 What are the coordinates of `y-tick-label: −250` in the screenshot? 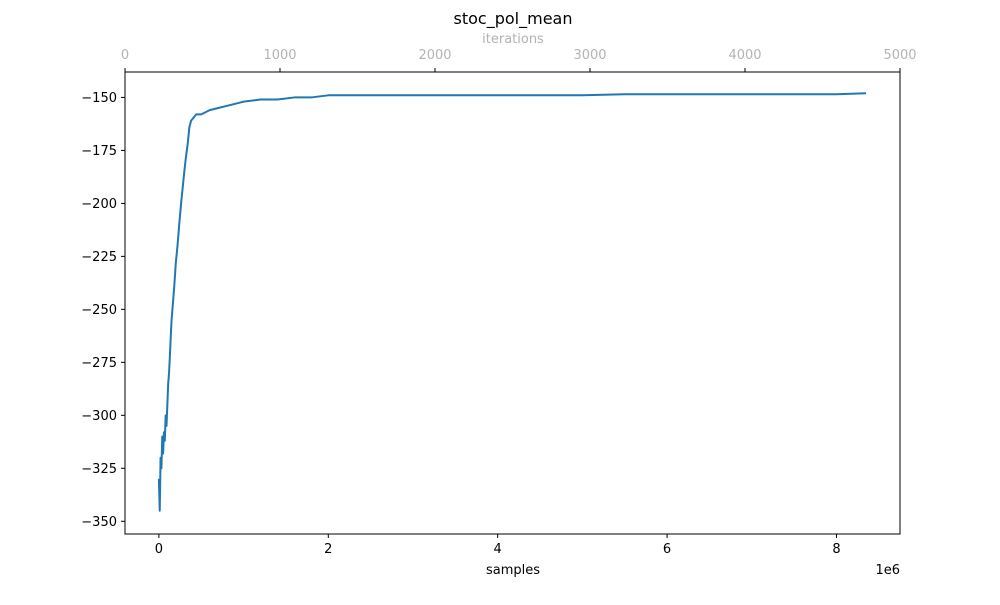 It's located at (99, 310).